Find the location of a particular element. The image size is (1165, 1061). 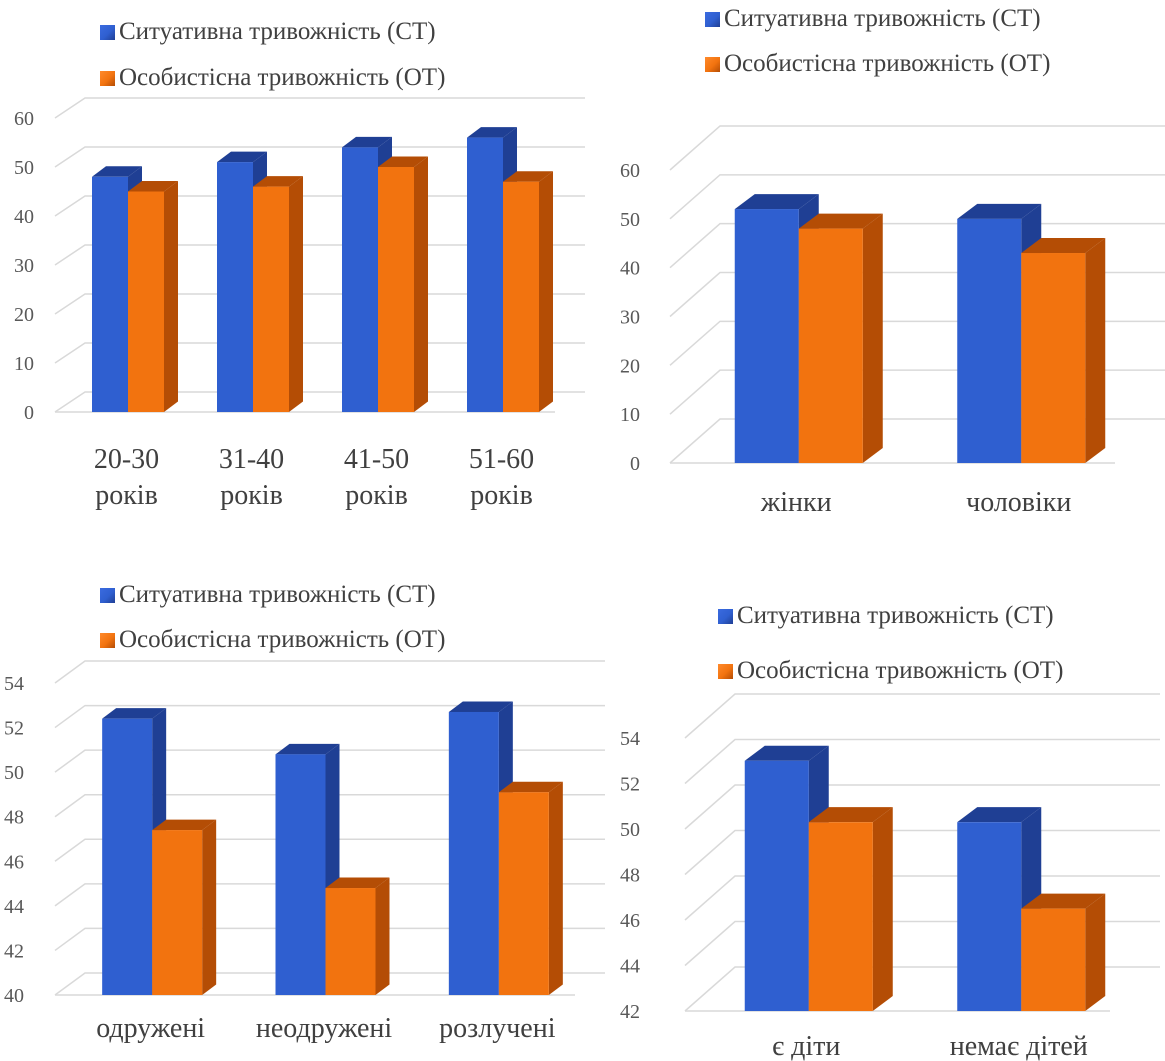

y-tick-label: 60 is located at coordinates (24, 119).